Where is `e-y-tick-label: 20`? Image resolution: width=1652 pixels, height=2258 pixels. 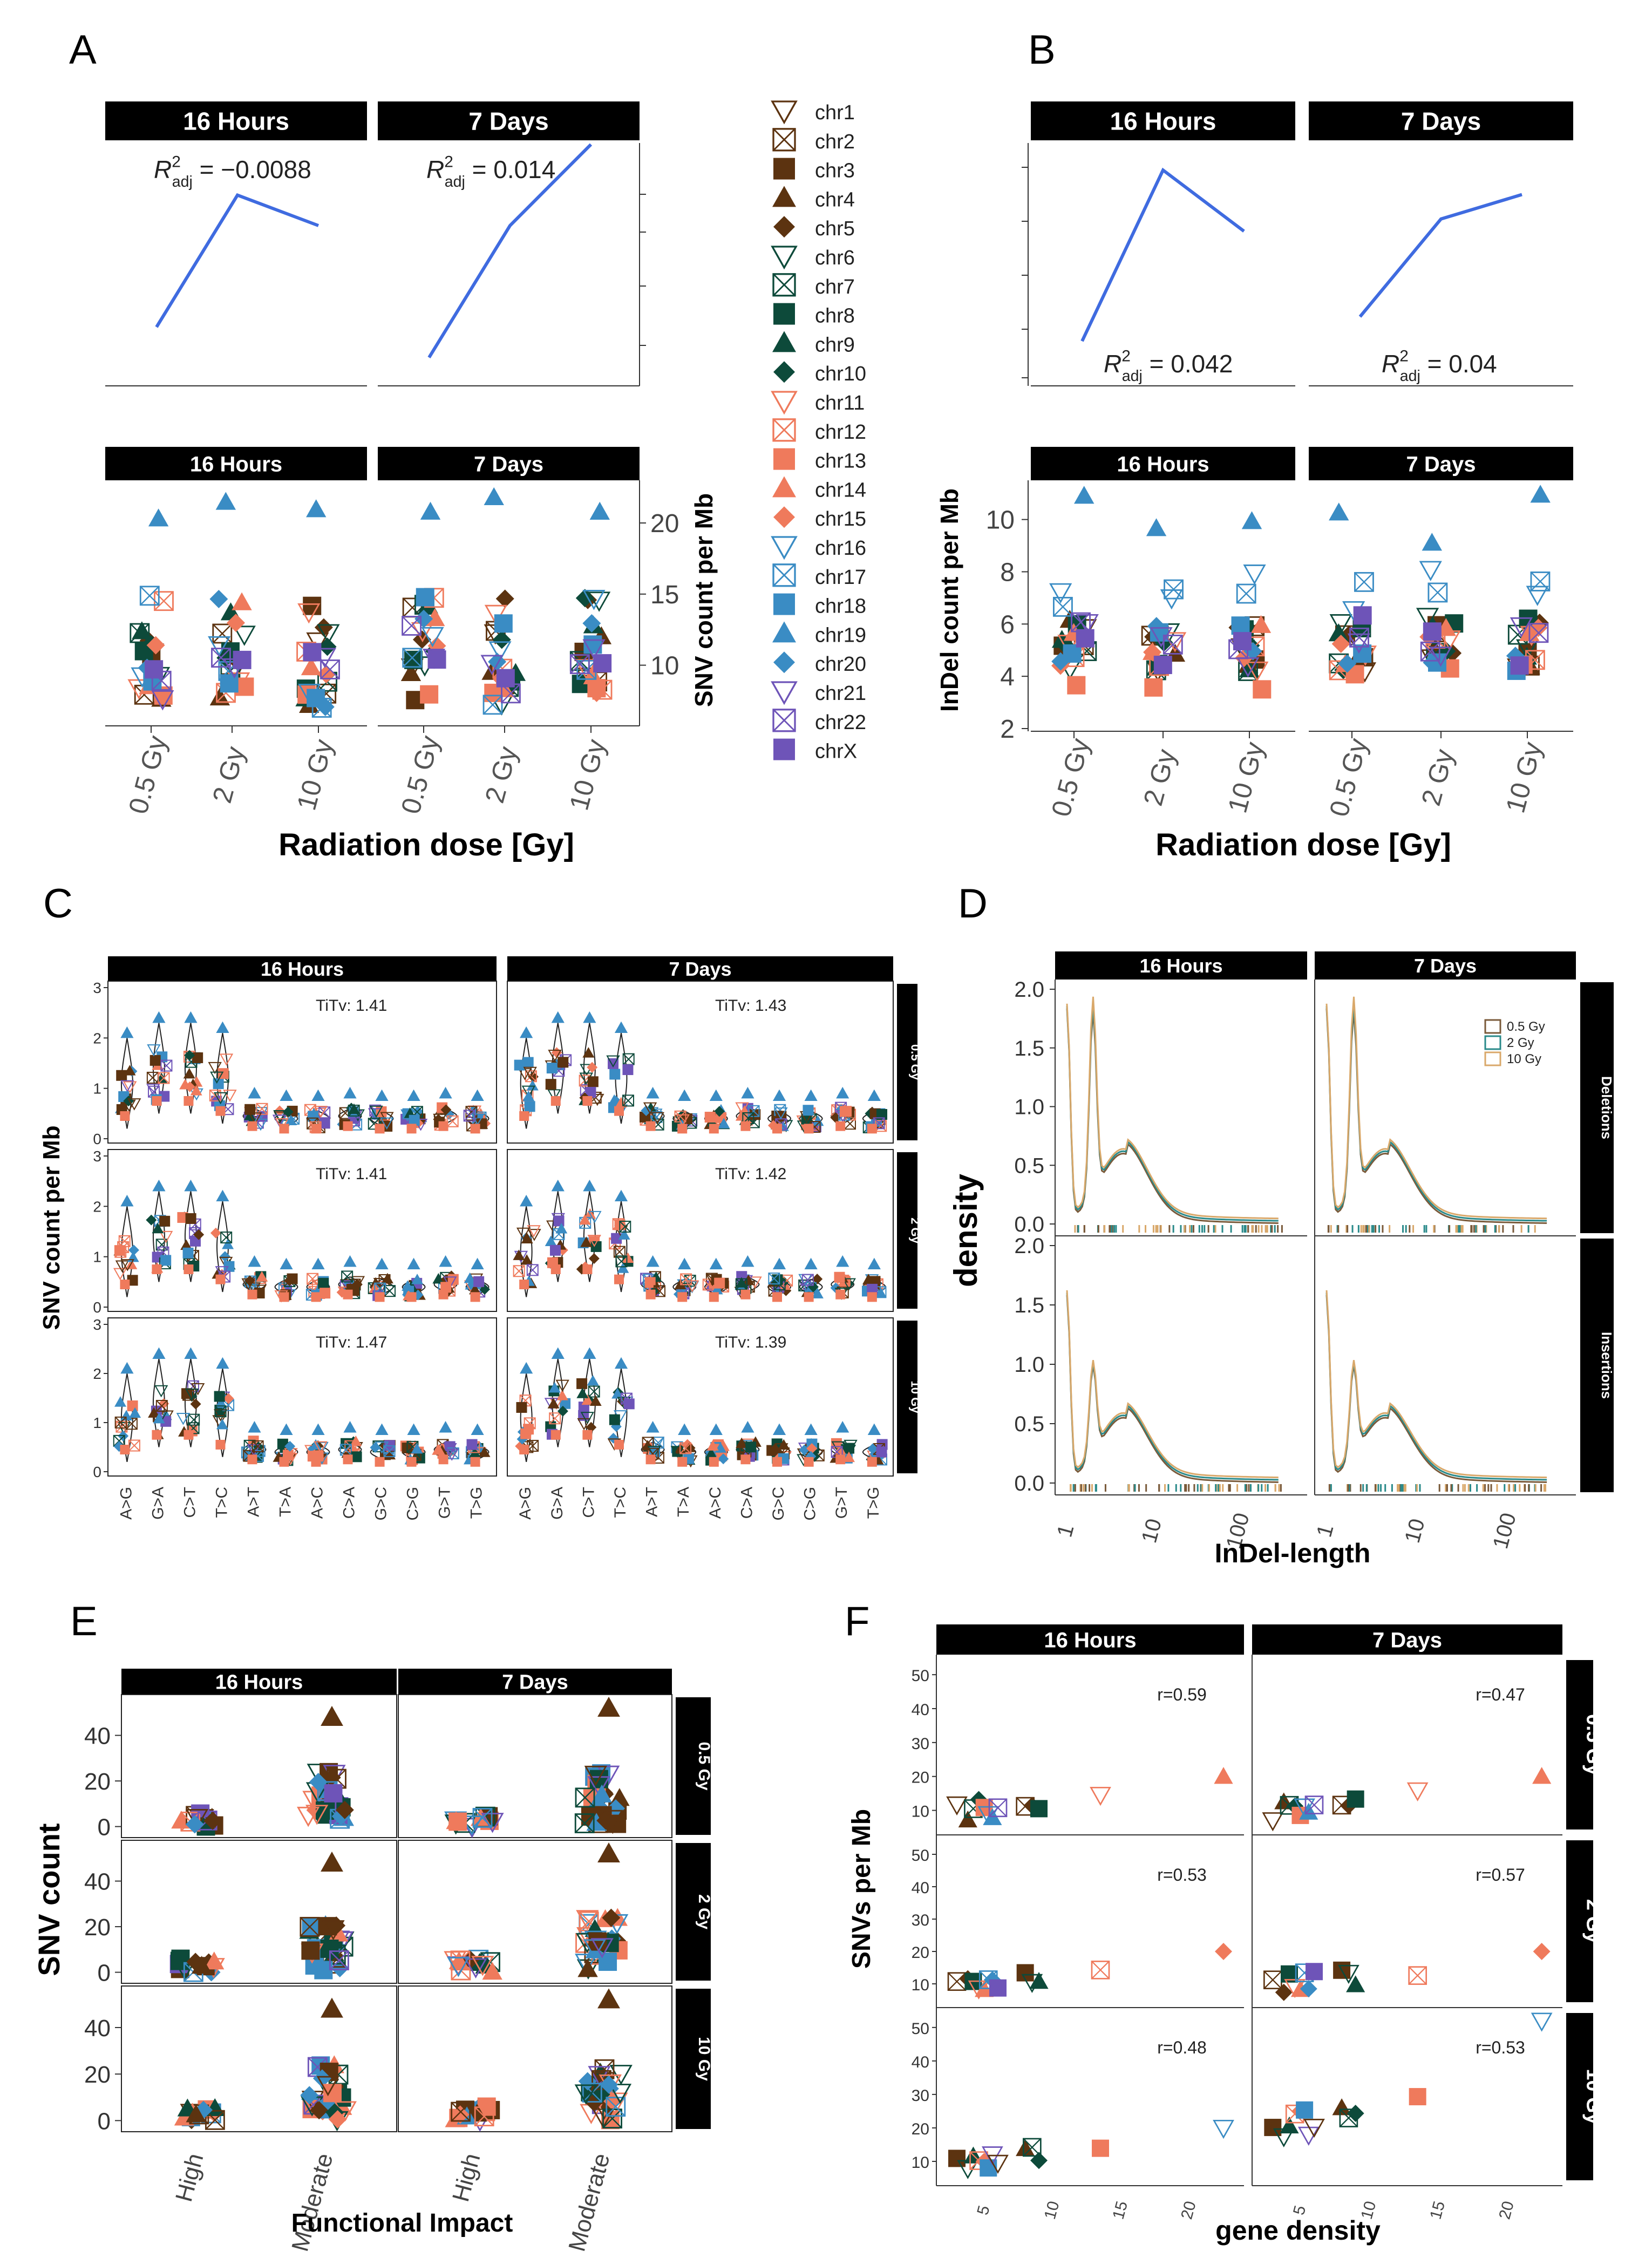 e-y-tick-label: 20 is located at coordinates (97, 1782).